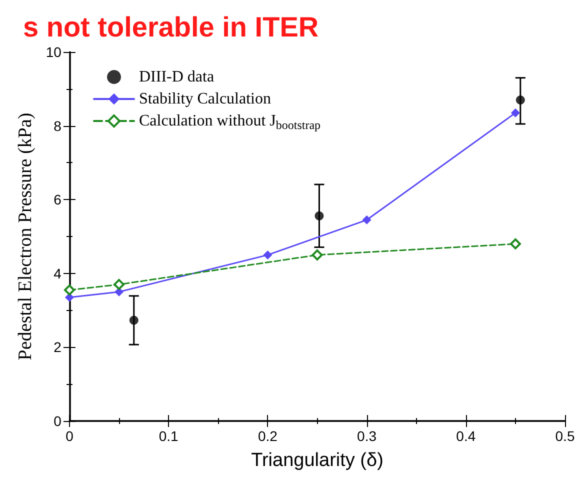 The image size is (578, 487). Describe the element at coordinates (466, 436) in the screenshot. I see `x-tick-label: 0.4` at that location.